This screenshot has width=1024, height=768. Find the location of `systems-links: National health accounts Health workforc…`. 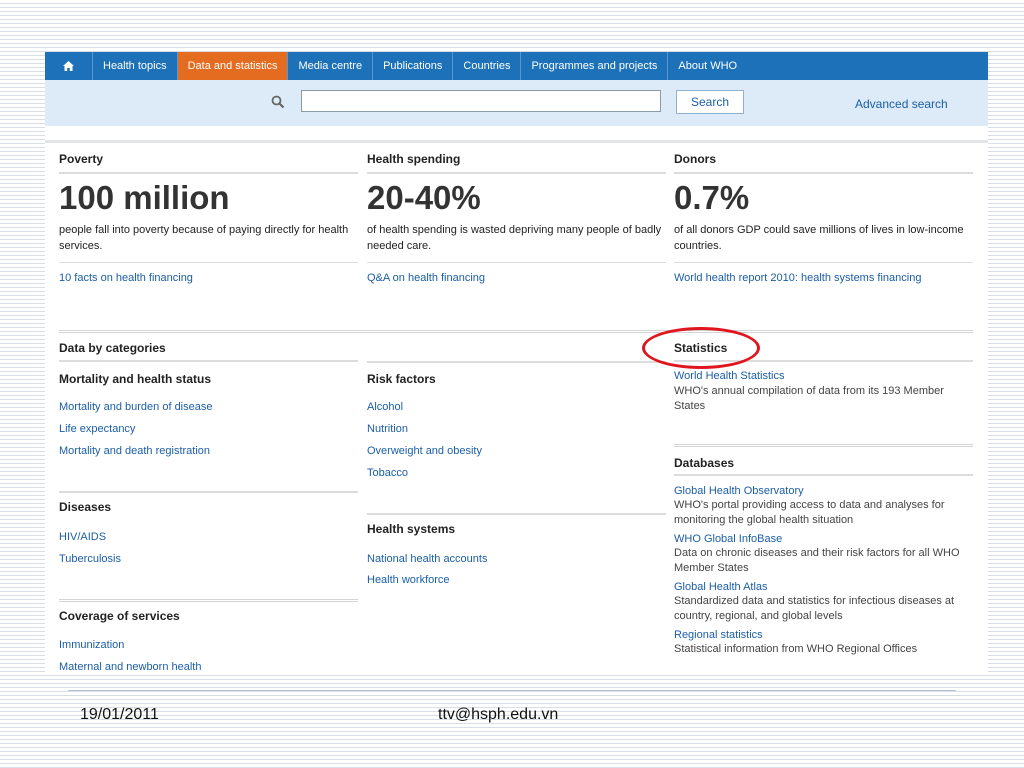

systems-links: National health accounts Health workforc… is located at coordinates (516, 569).